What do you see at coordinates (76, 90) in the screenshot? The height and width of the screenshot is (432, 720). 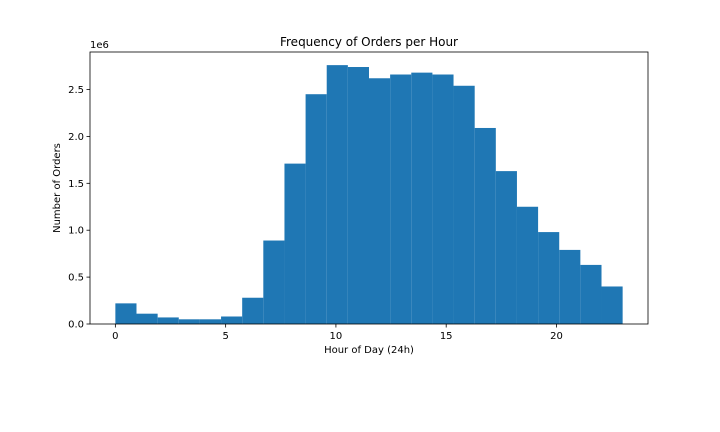 I see `y-tick-label: 2.5` at bounding box center [76, 90].